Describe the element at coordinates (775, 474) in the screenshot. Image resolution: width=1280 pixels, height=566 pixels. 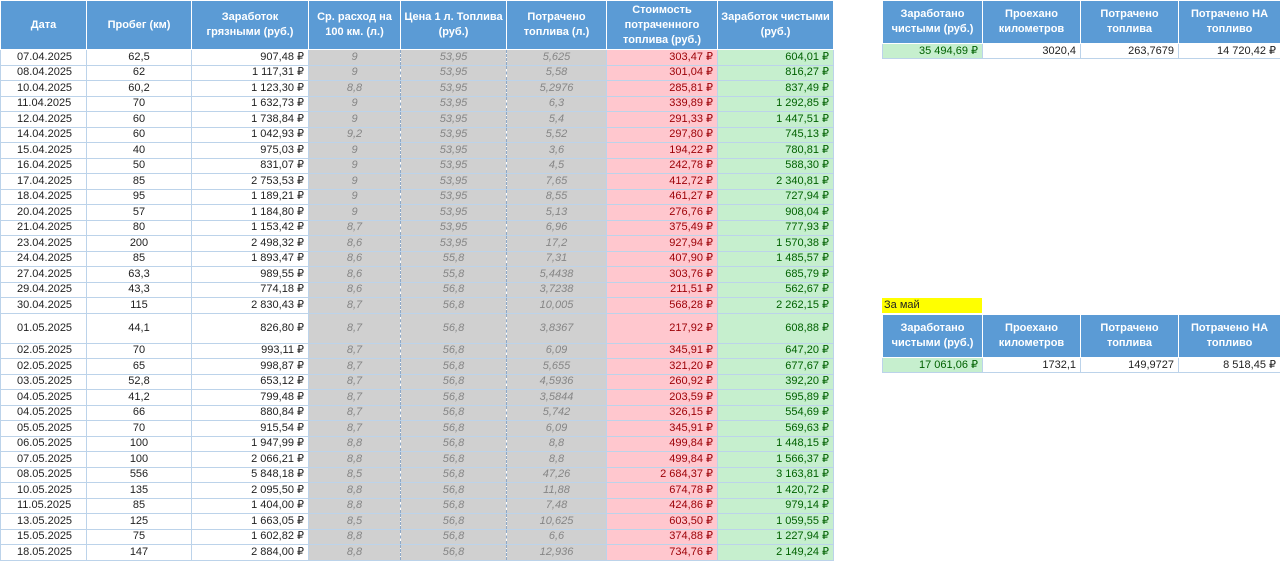
I see `net-earnings-cell: 3 163,81 ₽` at that location.